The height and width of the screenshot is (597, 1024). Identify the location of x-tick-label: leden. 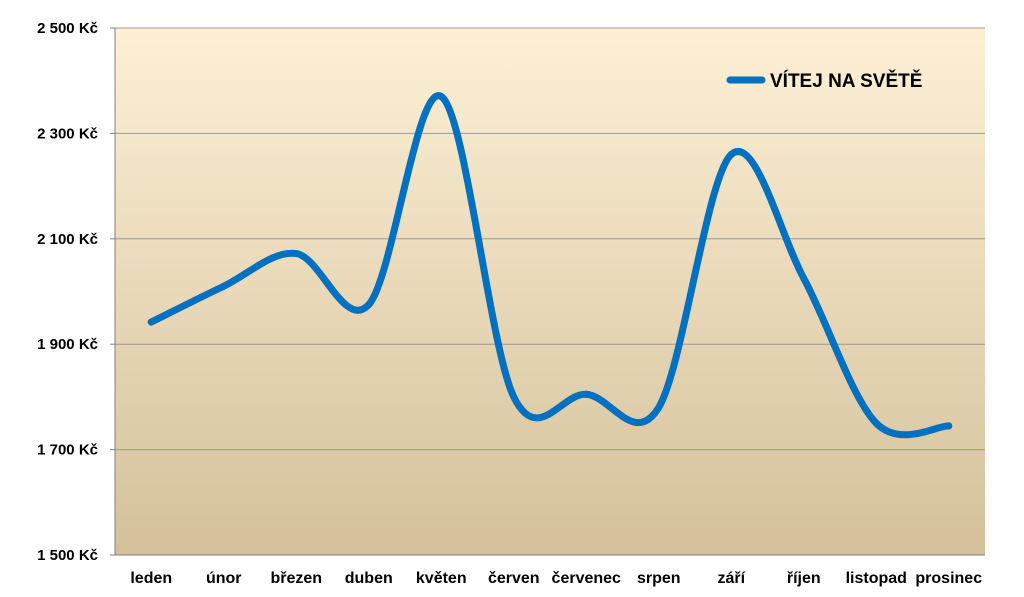
(151, 578).